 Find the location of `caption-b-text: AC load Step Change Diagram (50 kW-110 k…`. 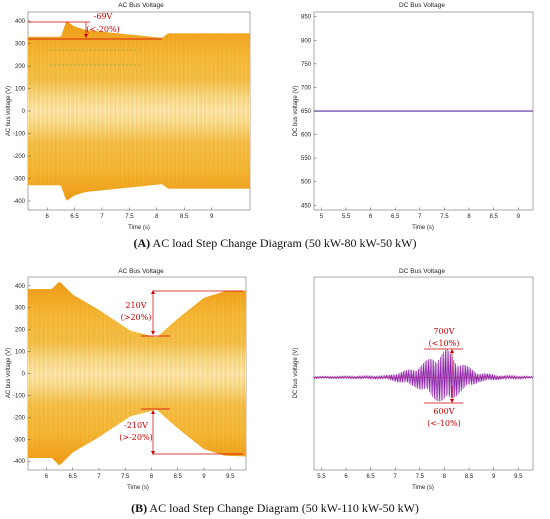

caption-b-text: AC load Step Change Diagram (50 kW-110 k… is located at coordinates (283, 508).